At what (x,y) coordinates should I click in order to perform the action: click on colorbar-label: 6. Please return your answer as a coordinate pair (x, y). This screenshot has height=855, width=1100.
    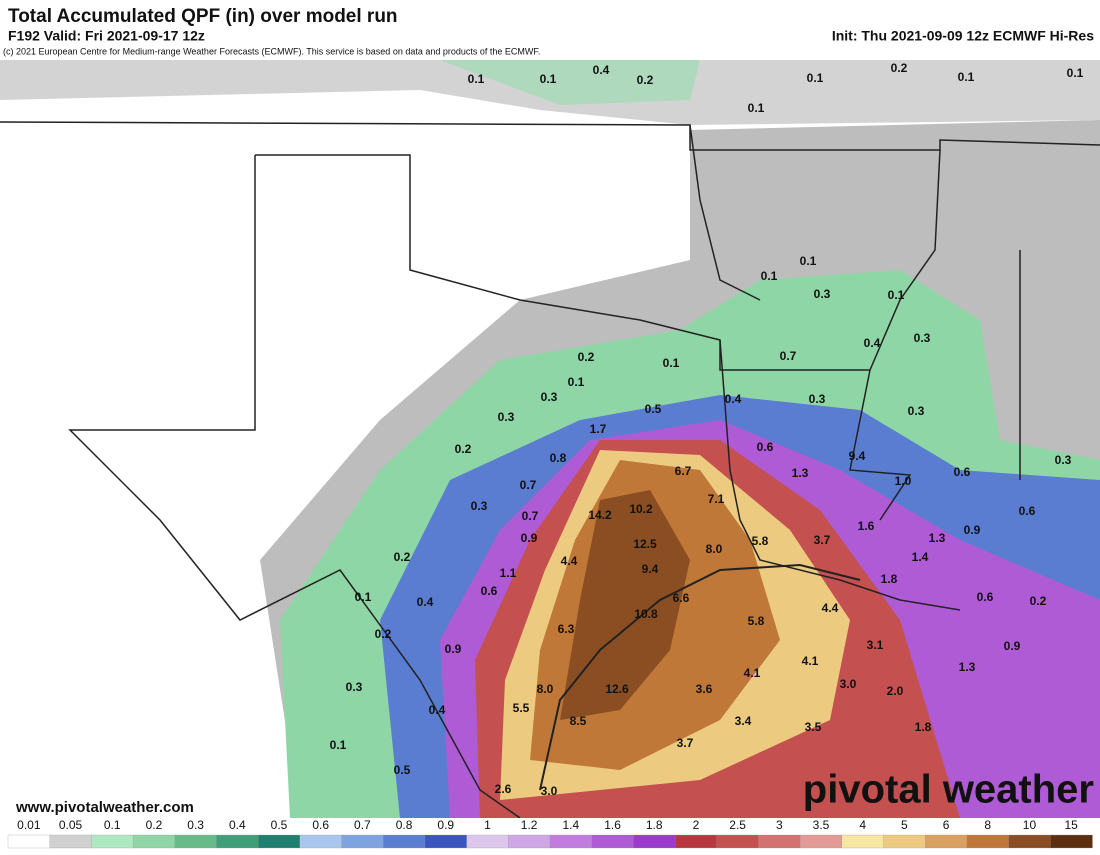
    Looking at the image, I should click on (946, 825).